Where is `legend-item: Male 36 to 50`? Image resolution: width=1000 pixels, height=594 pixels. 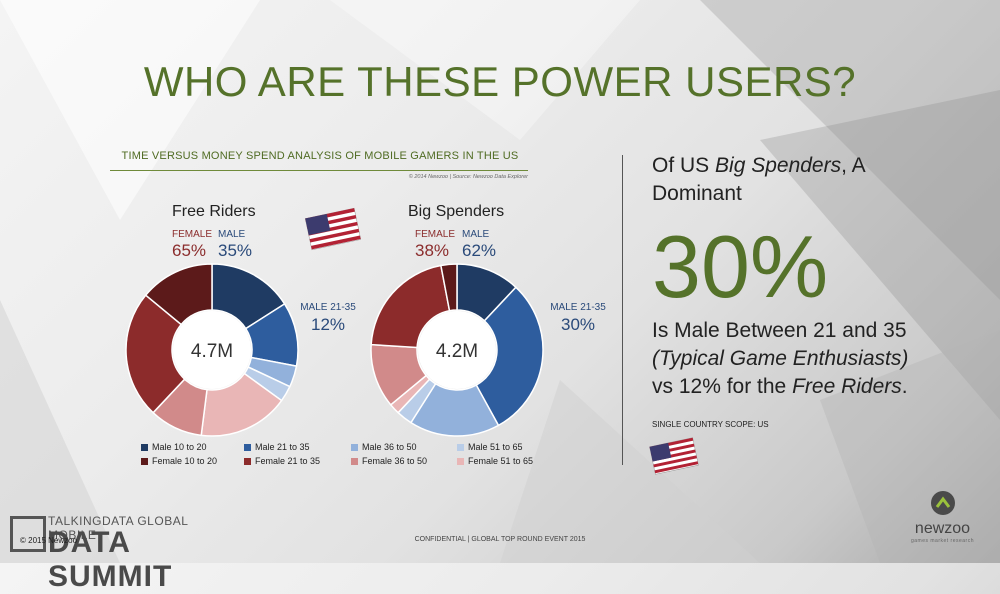 legend-item: Male 36 to 50 is located at coordinates (384, 447).